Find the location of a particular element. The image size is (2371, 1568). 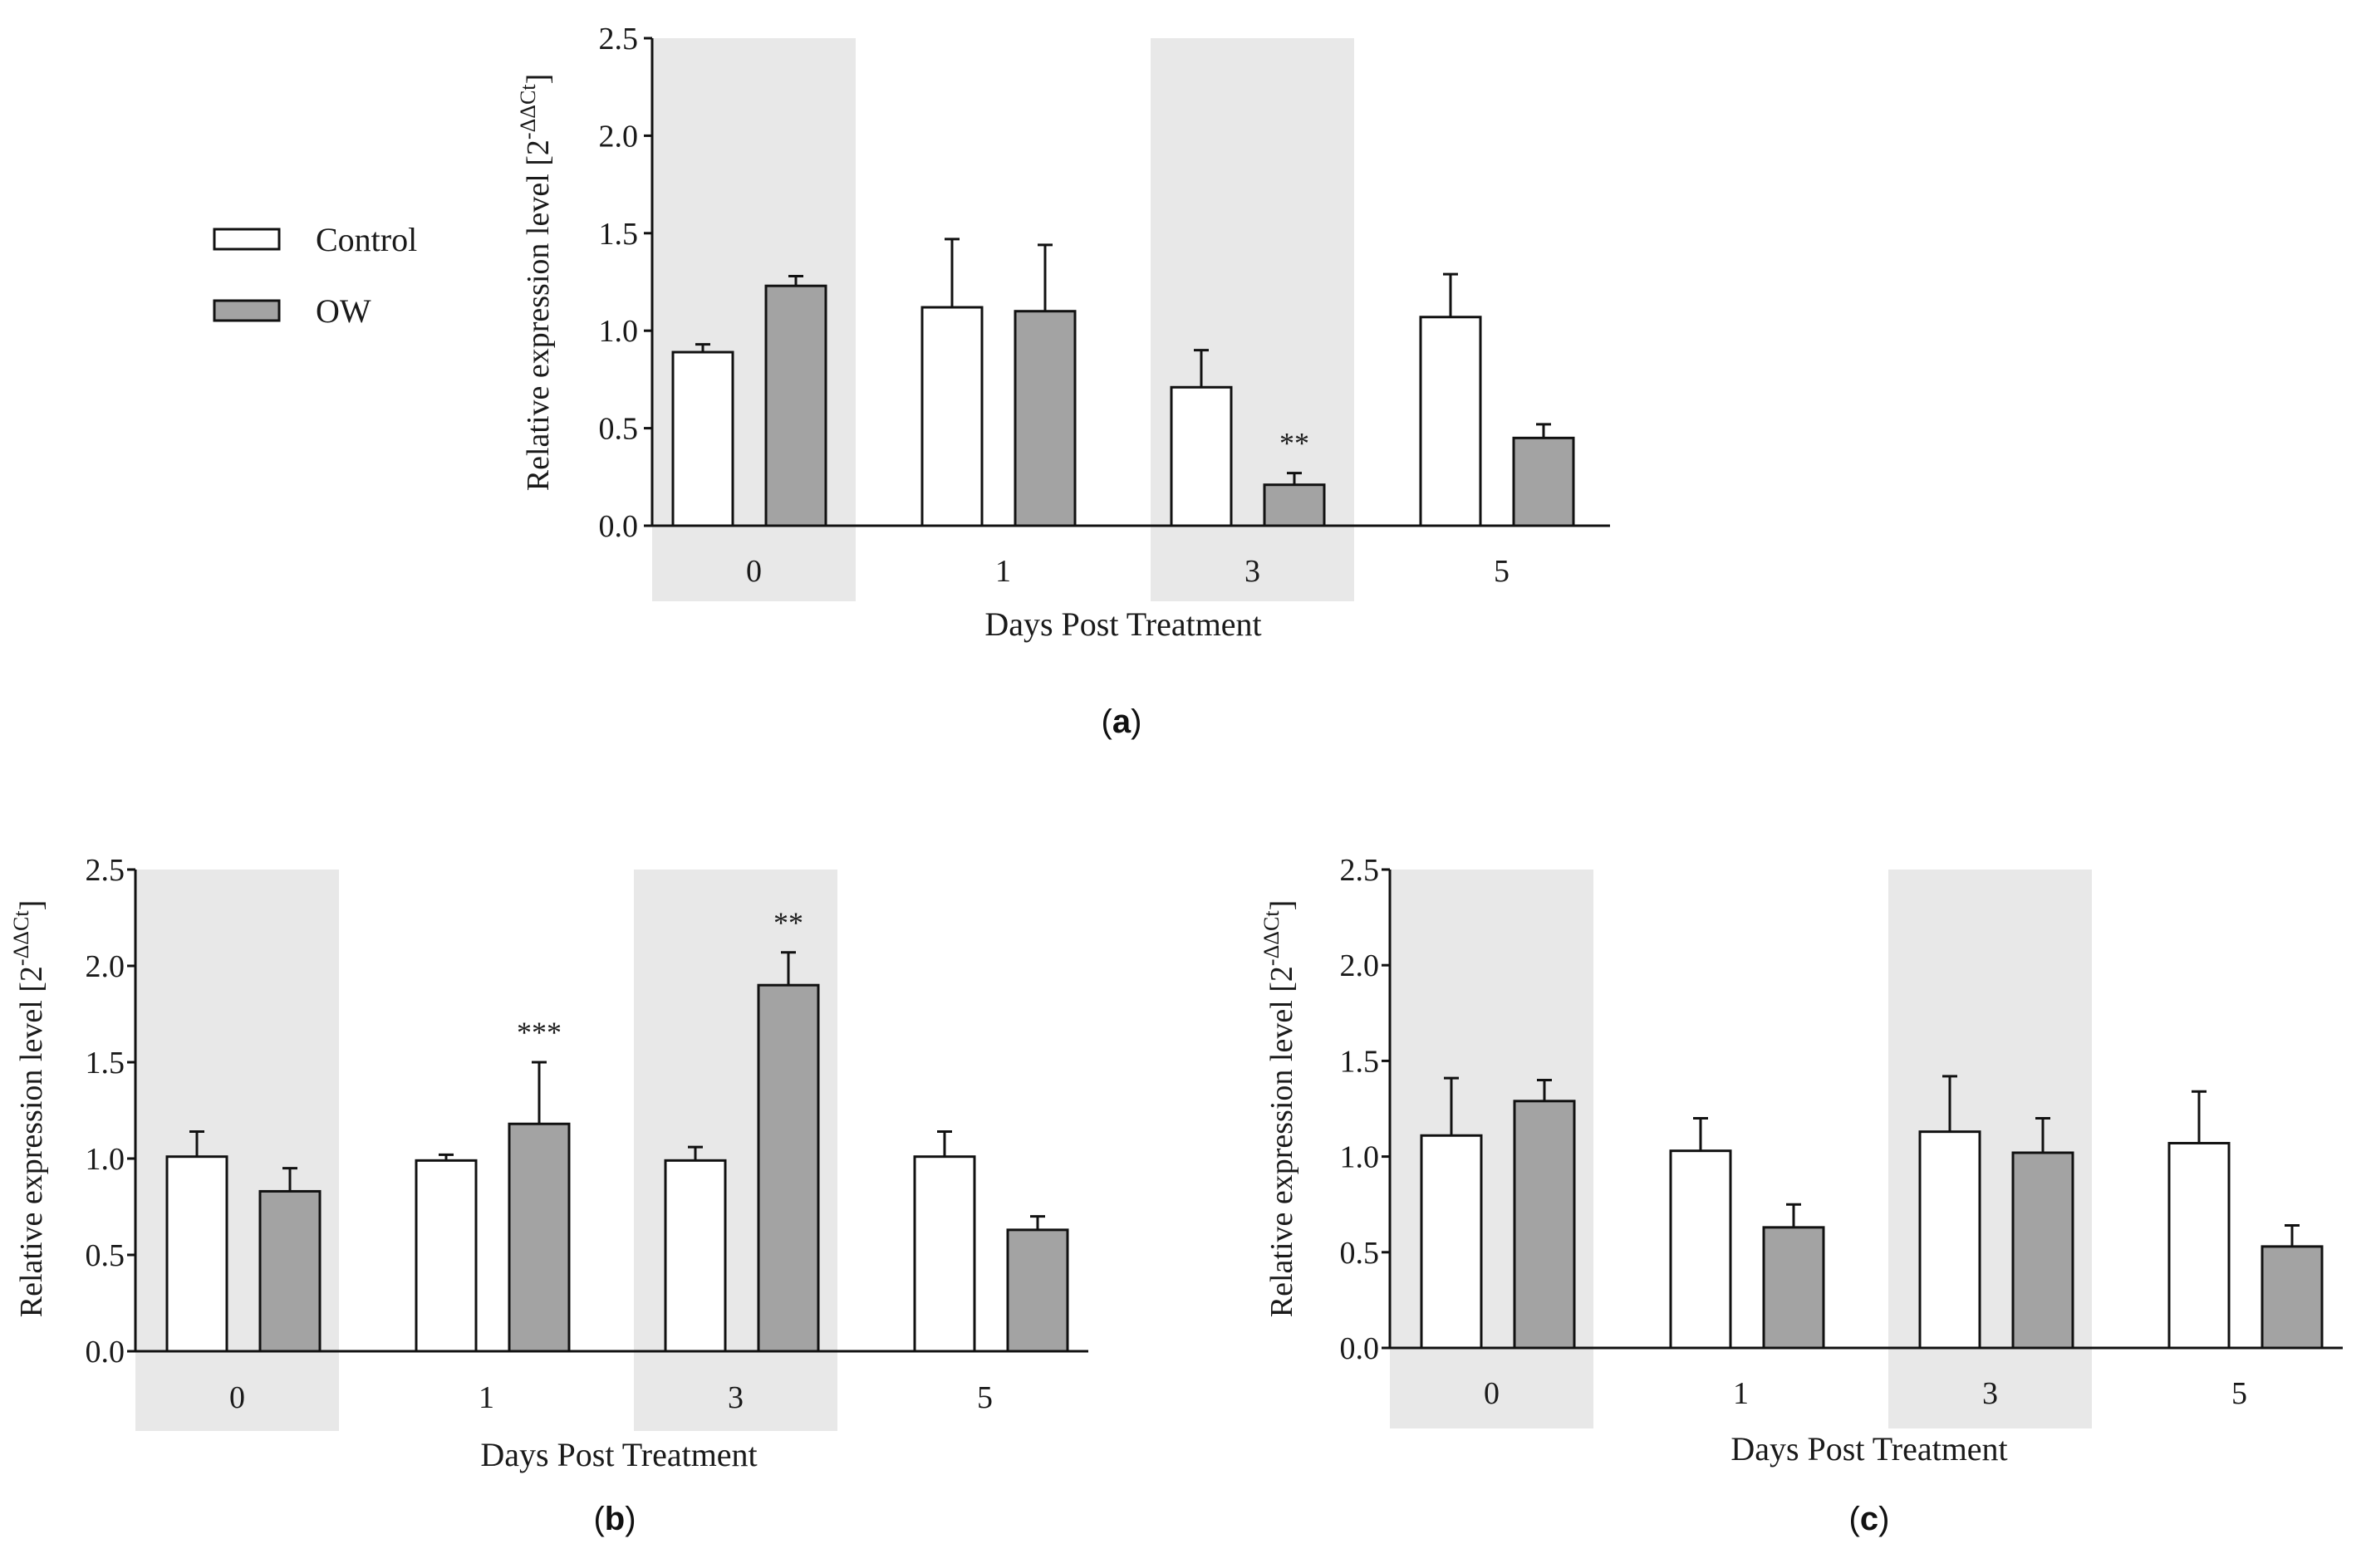

legend-swatch-control is located at coordinates (247, 240).